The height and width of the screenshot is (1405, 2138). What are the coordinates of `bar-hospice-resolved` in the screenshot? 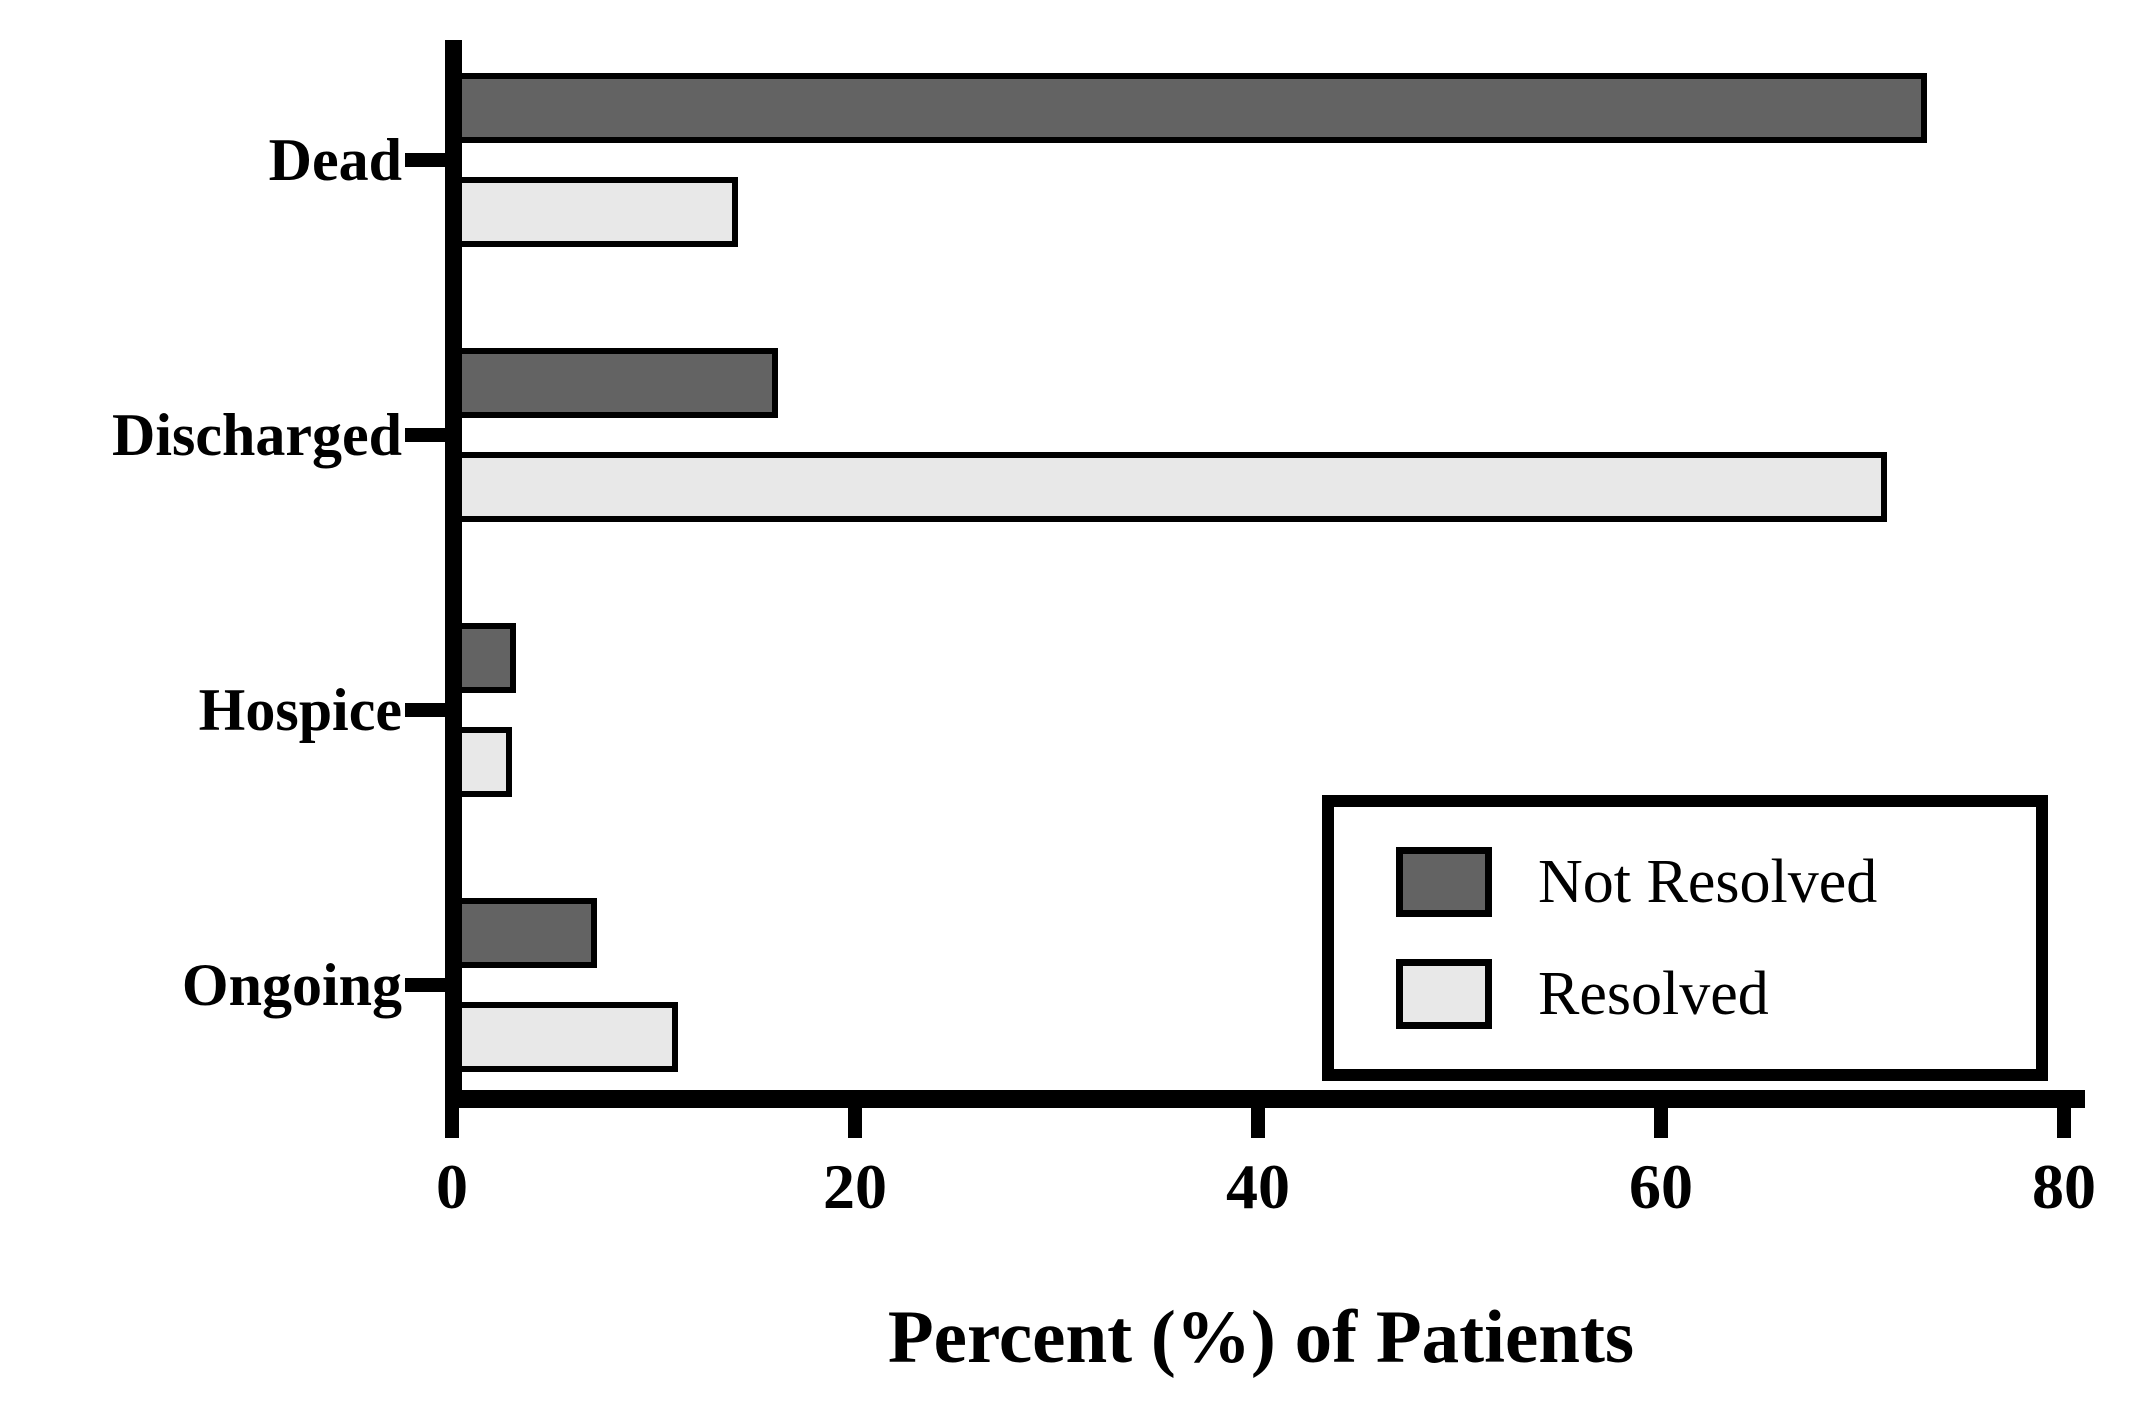 It's located at (484, 762).